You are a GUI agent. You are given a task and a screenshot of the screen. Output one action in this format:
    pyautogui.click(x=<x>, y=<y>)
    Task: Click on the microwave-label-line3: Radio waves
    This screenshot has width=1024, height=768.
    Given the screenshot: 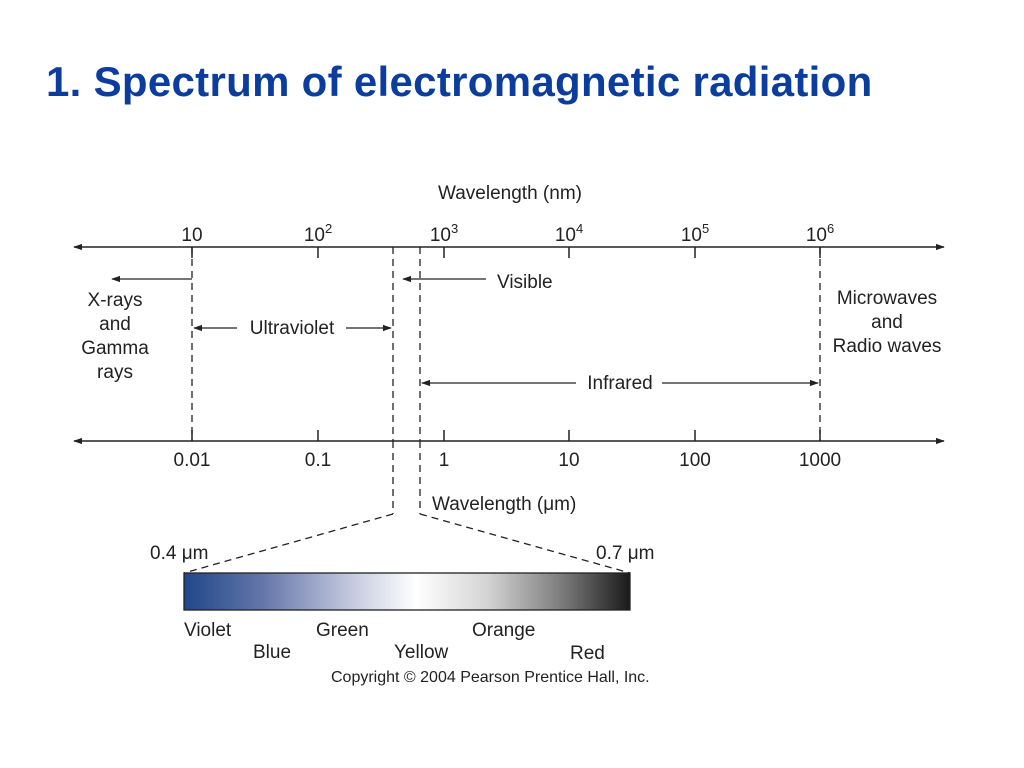 What is the action you would take?
    pyautogui.click(x=887, y=346)
    